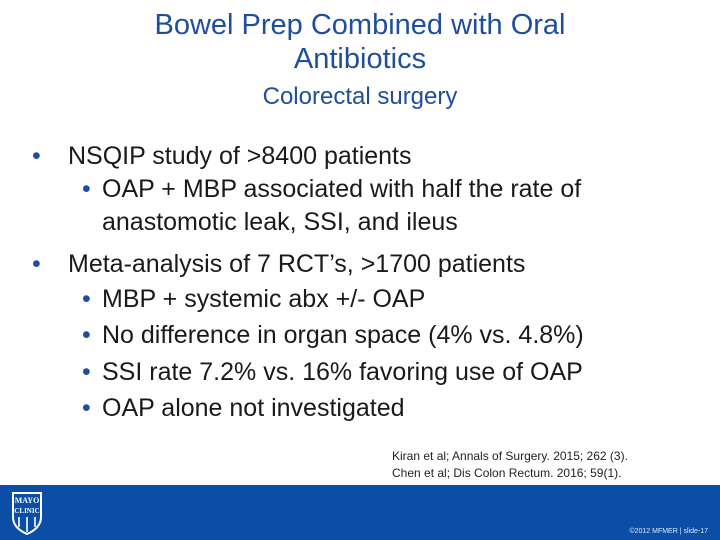 The width and height of the screenshot is (720, 540). I want to click on bullet-nsqip: • NSQIP study of >8400 patients, so click(222, 156).